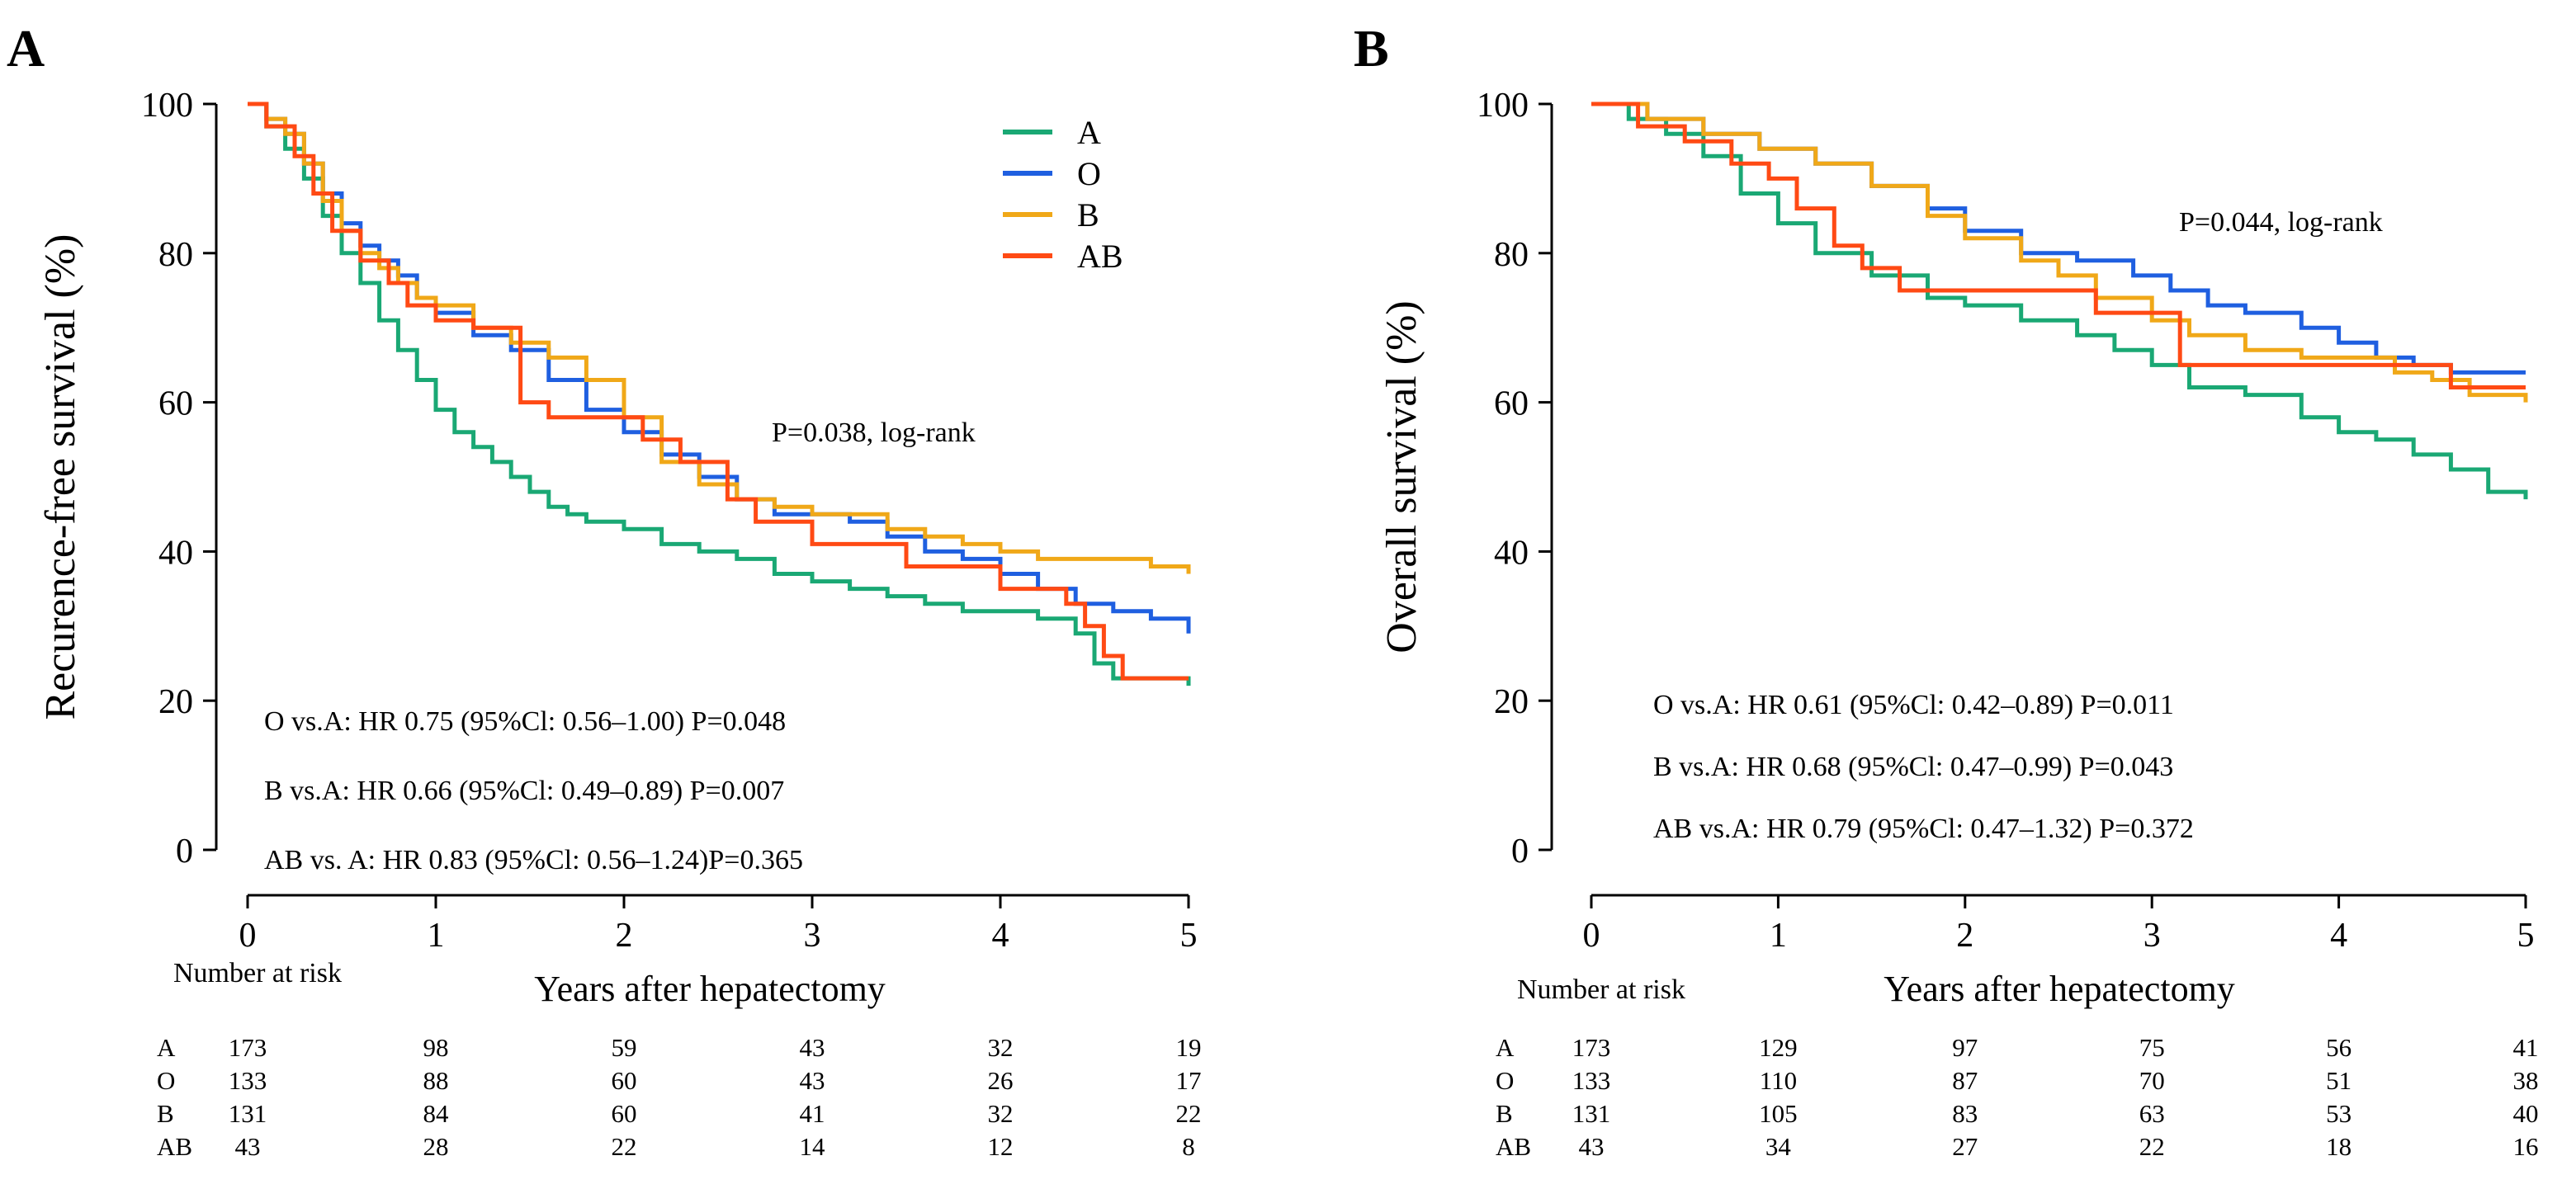  Describe the element at coordinates (2526, 1047) in the screenshot. I see `risk-table-count-b: 41` at that location.